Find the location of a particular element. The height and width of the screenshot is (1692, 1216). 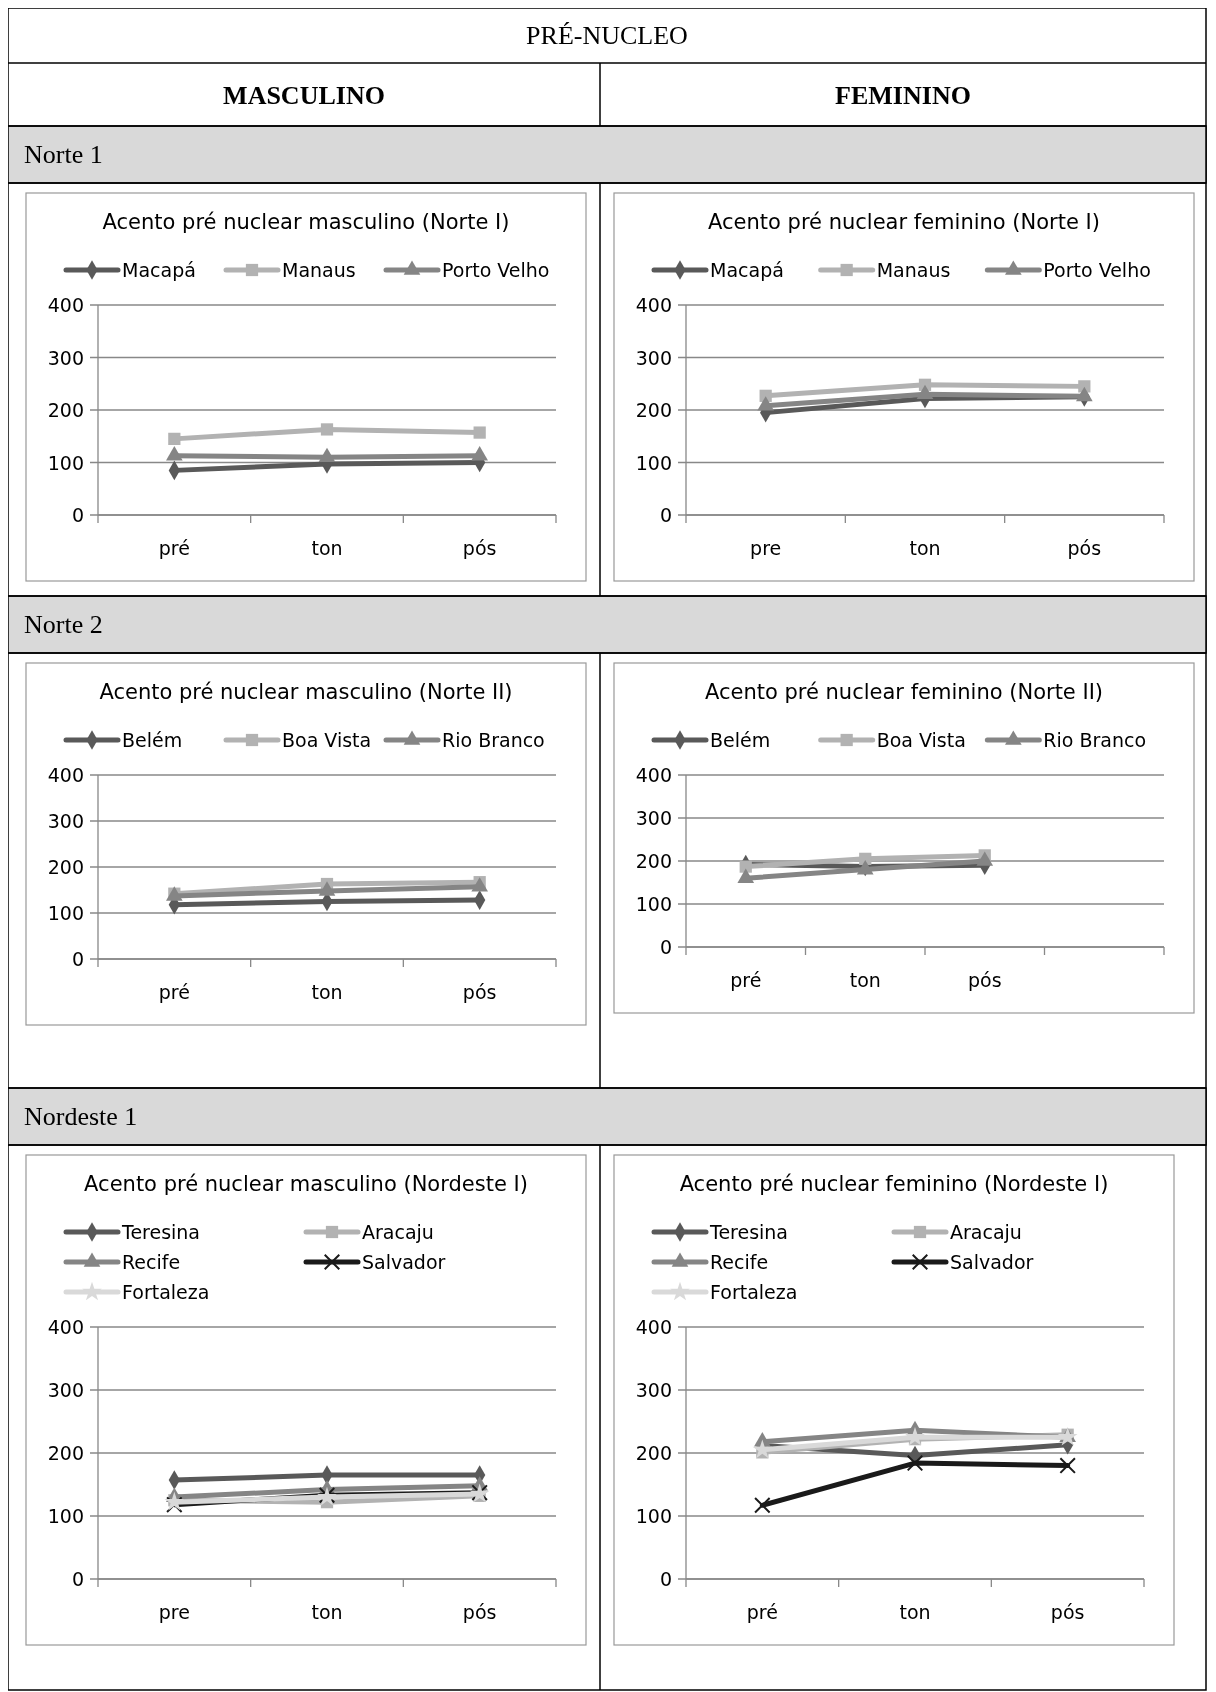

text: FEMININO is located at coordinates (903, 95).